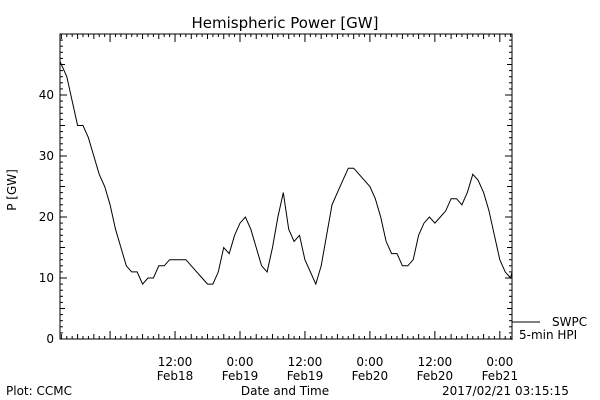 This screenshot has height=400, width=600. I want to click on plot-credit: Plot: CCMC, so click(39, 391).